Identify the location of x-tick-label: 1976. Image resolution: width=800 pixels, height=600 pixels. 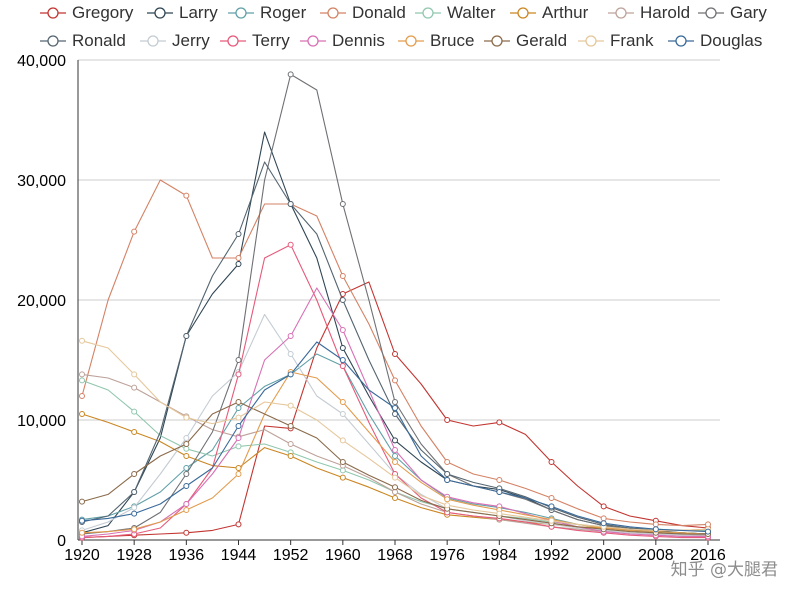
(447, 555).